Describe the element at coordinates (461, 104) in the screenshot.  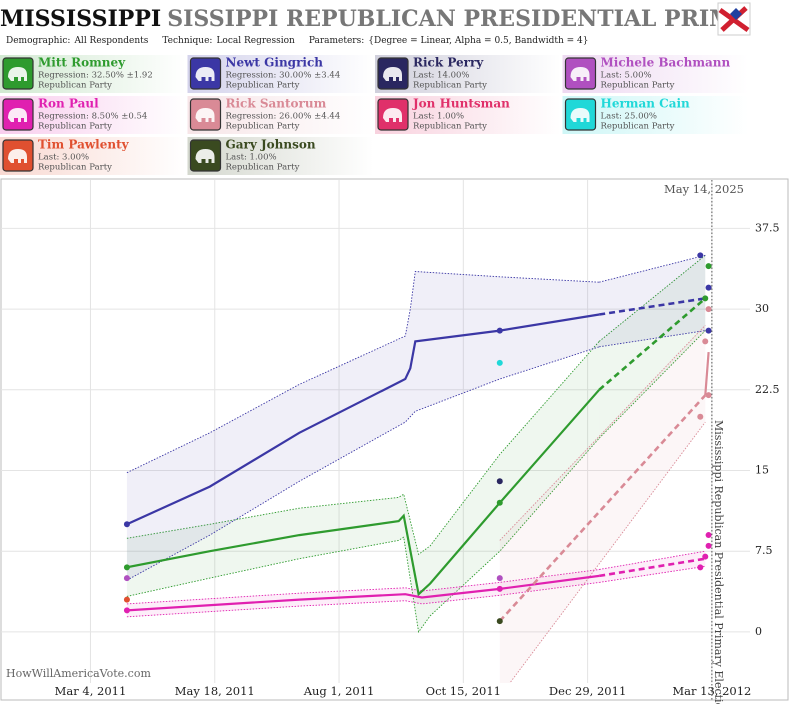
I see `legend-name: Jon Huntsman` at that location.